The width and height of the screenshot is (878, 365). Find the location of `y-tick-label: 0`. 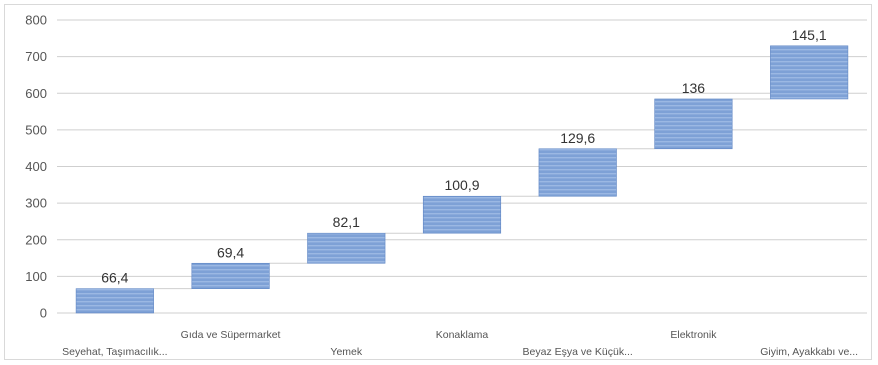

y-tick-label: 0 is located at coordinates (43, 313).